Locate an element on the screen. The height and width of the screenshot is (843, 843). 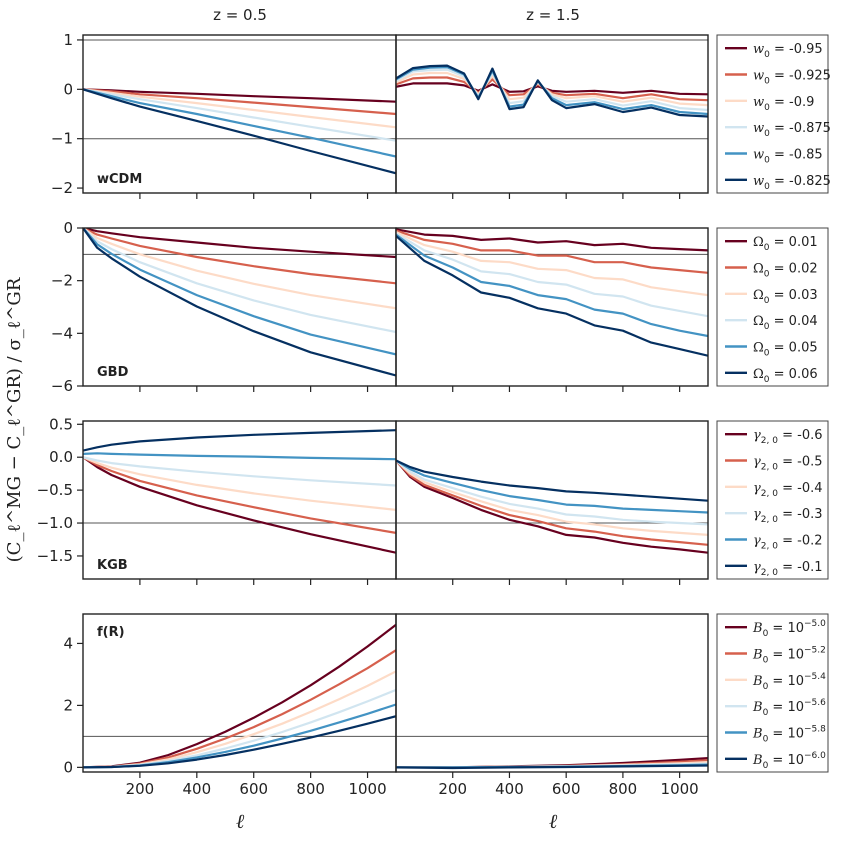
panel-f(r)-z05: 200 400 600 800 1000 0 2 4 f(R) is located at coordinates (230, 705).